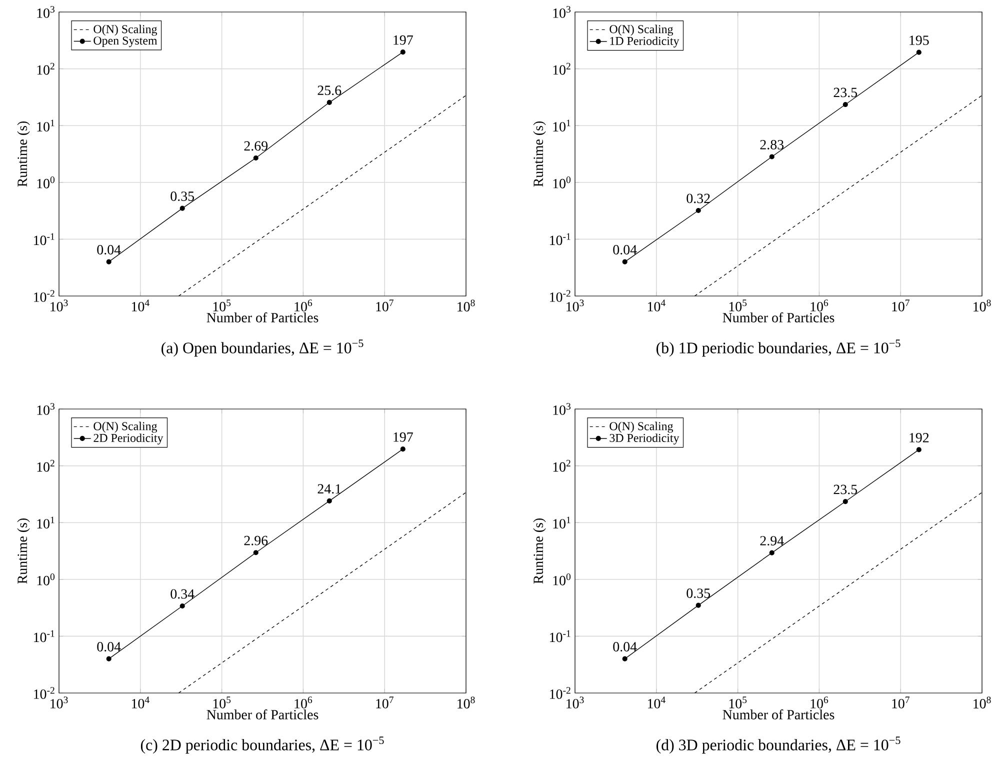  Describe the element at coordinates (919, 41) in the screenshot. I see `data-label: 195` at that location.